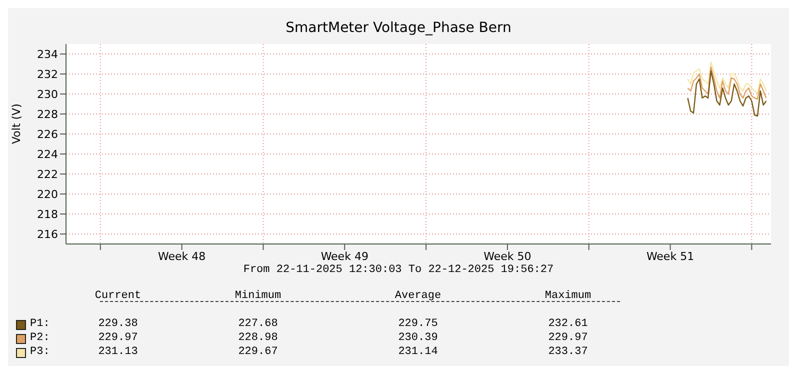 The height and width of the screenshot is (374, 797). What do you see at coordinates (118, 324) in the screenshot?
I see `text: 229.38` at bounding box center [118, 324].